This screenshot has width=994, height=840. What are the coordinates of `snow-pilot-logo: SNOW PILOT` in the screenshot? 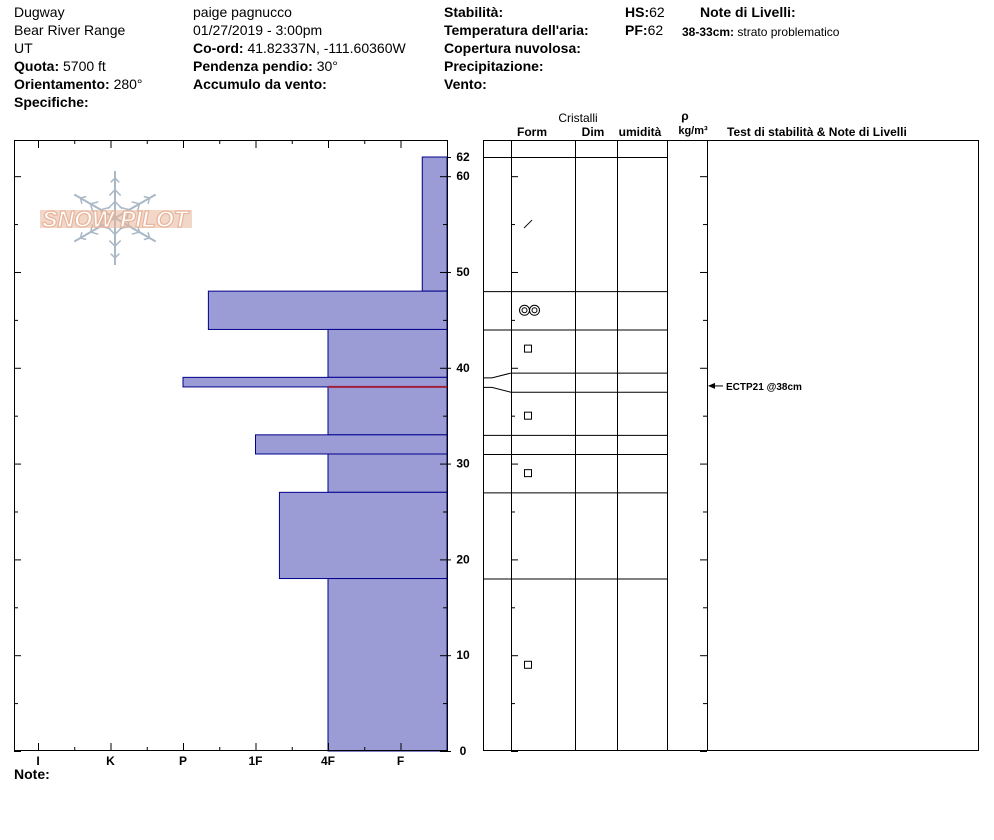 It's located at (116, 218).